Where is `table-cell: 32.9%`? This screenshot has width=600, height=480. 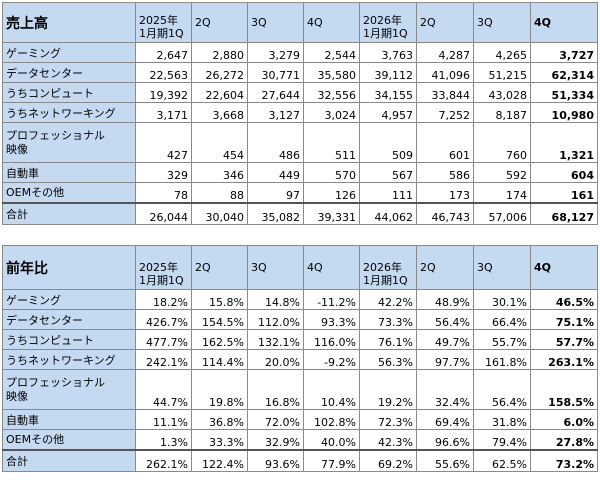
table-cell: 32.9% is located at coordinates (275, 439).